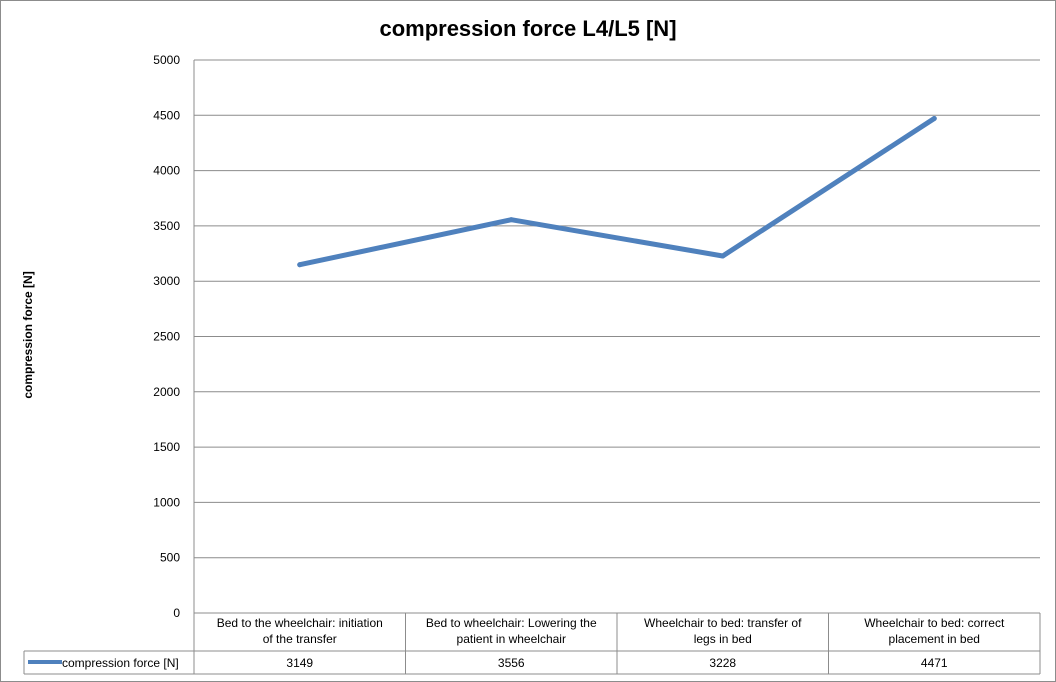 This screenshot has width=1056, height=682. I want to click on data-table-value: 3556, so click(511, 663).